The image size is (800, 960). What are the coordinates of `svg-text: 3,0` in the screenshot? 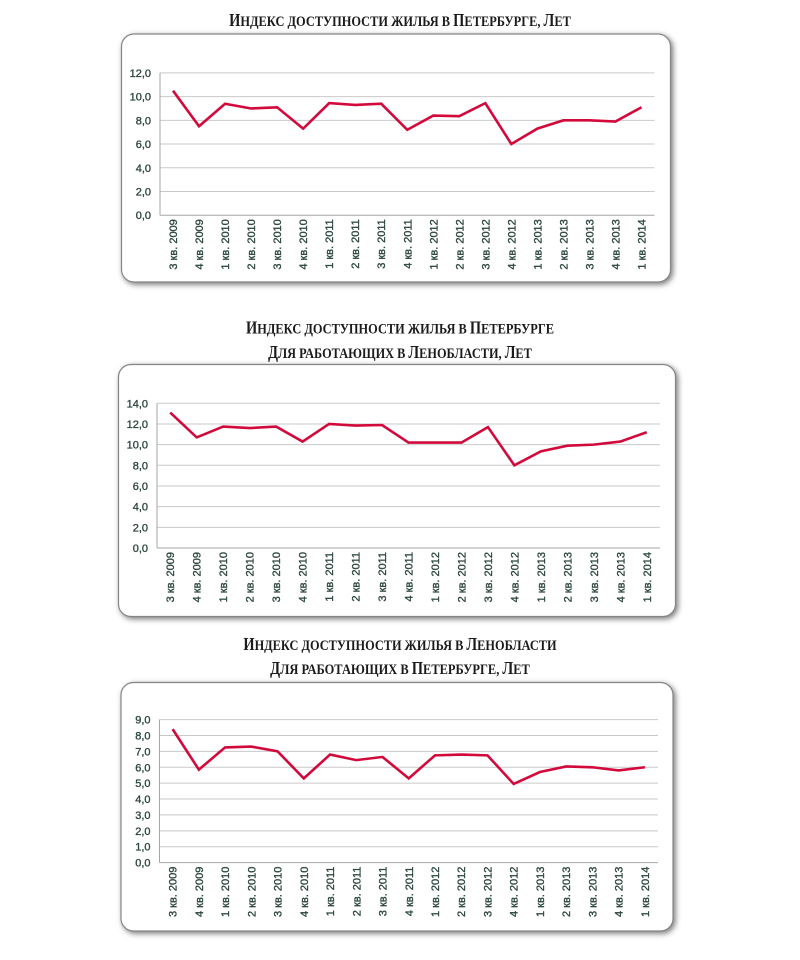 It's located at (142, 816).